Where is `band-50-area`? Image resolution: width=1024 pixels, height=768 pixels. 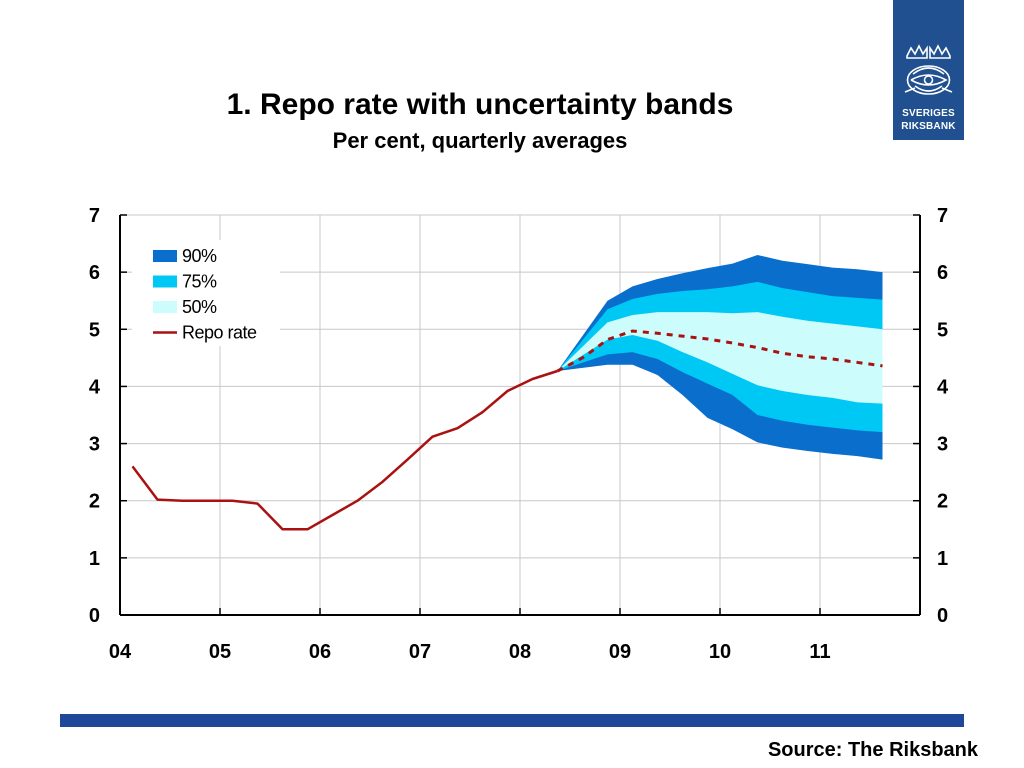 band-50-area is located at coordinates (720, 358).